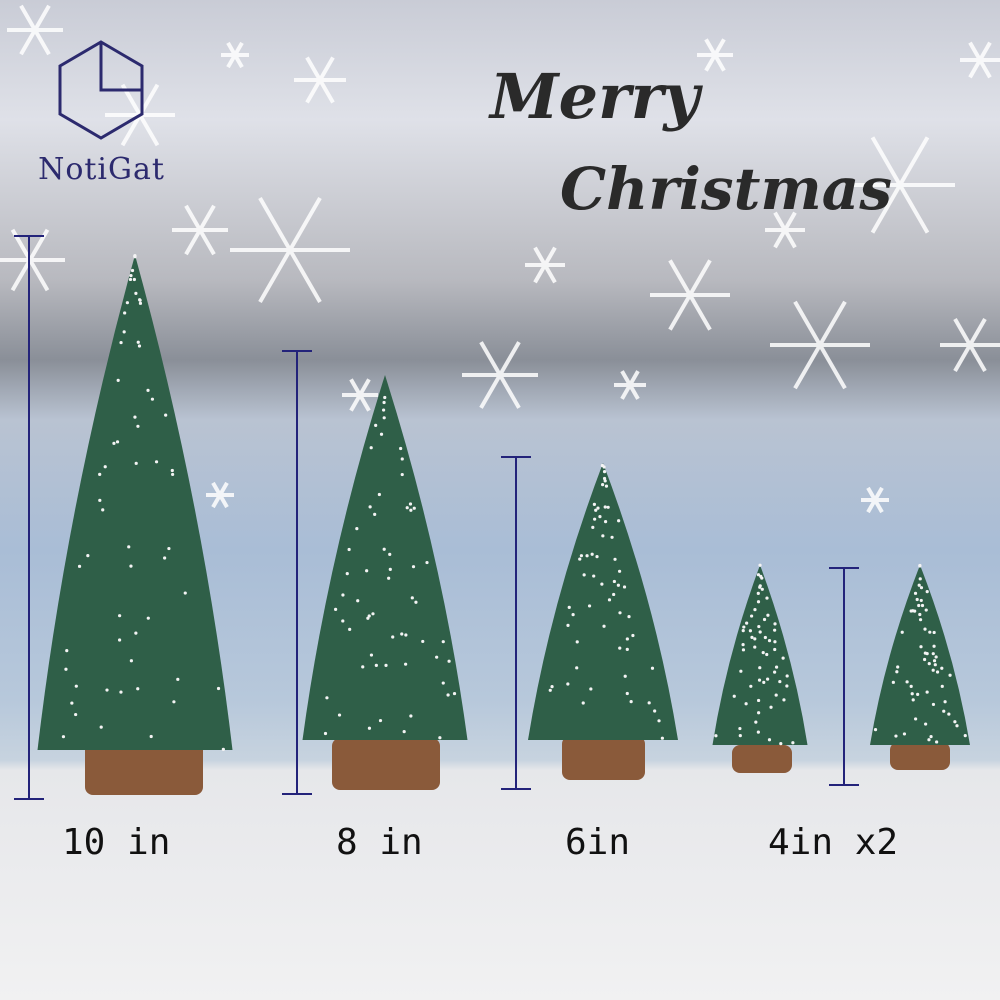 Image resolution: width=1000 pixels, height=1000 pixels. What do you see at coordinates (297, 572) in the screenshot?
I see `measure-line-8in` at bounding box center [297, 572].